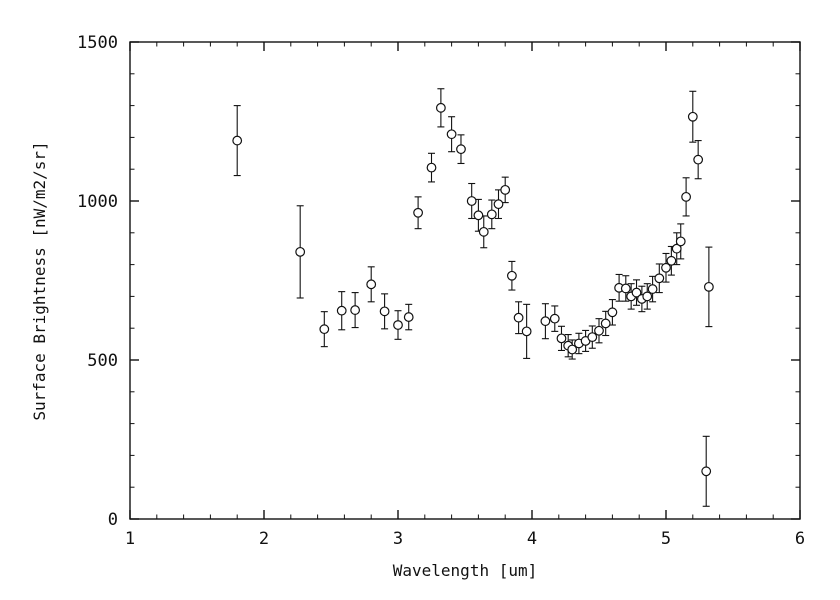 The width and height of the screenshot is (840, 600). What do you see at coordinates (666, 539) in the screenshot?
I see `x-tick-label: 5` at bounding box center [666, 539].